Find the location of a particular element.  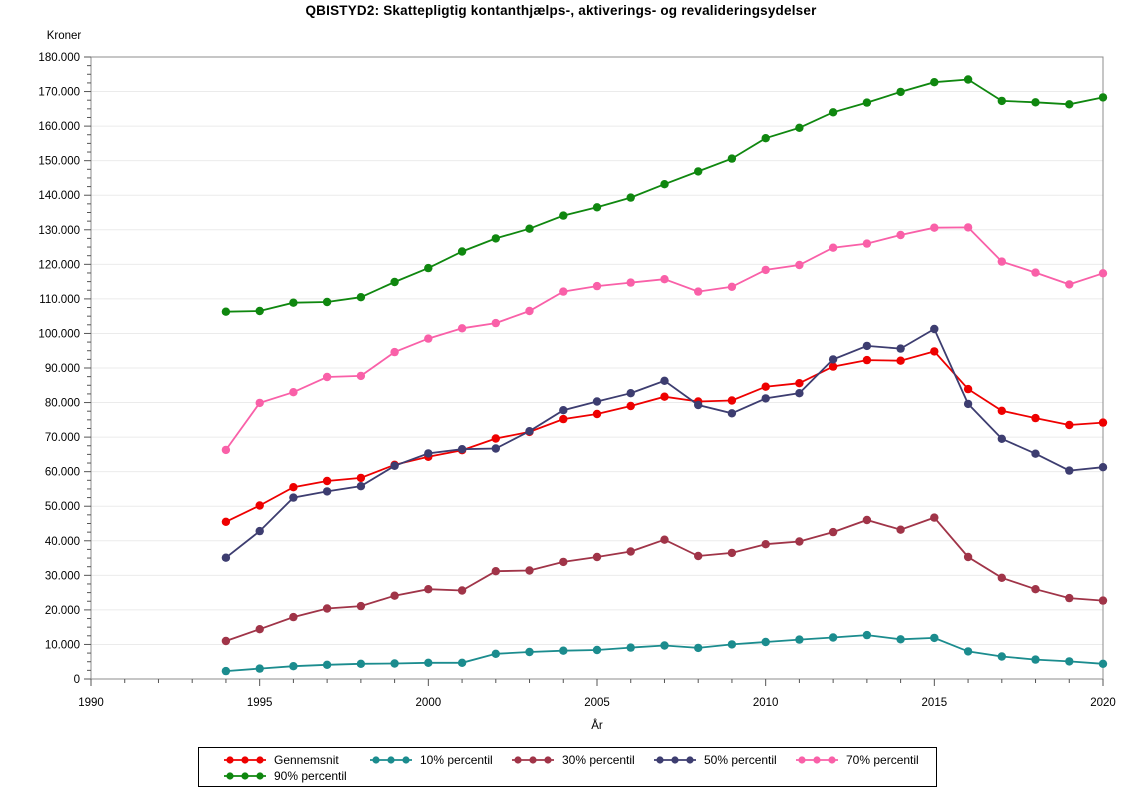

y-tick-label: 110.000 is located at coordinates (59, 300).